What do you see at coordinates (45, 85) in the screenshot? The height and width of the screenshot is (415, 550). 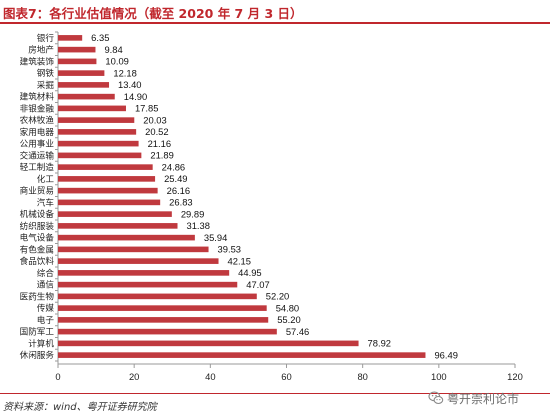 I see `category-label: 采掘` at bounding box center [45, 85].